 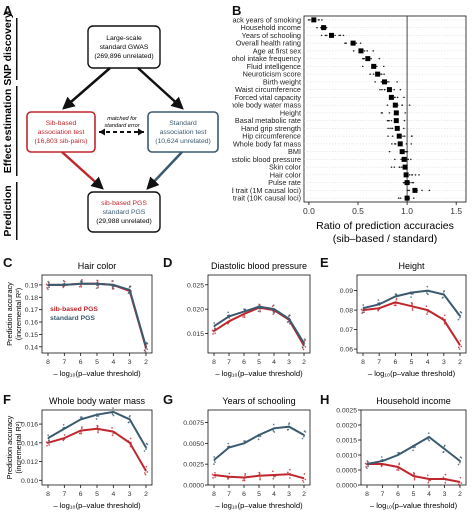 I want to click on panel-b-category-label: Birth weight, so click(x=282, y=81).